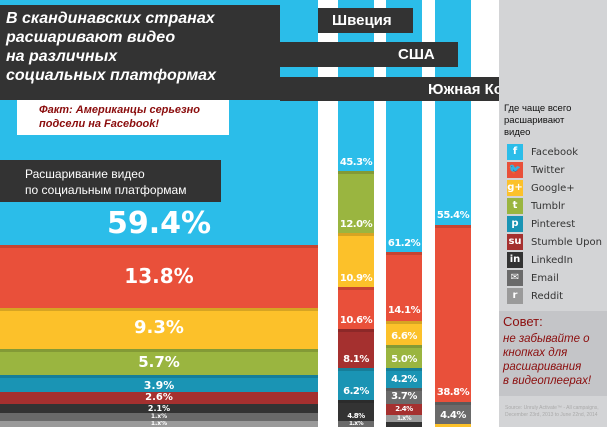  Describe the element at coordinates (404, 126) in the screenshot. I see `bar-segment-facebook: 61.2%` at that location.